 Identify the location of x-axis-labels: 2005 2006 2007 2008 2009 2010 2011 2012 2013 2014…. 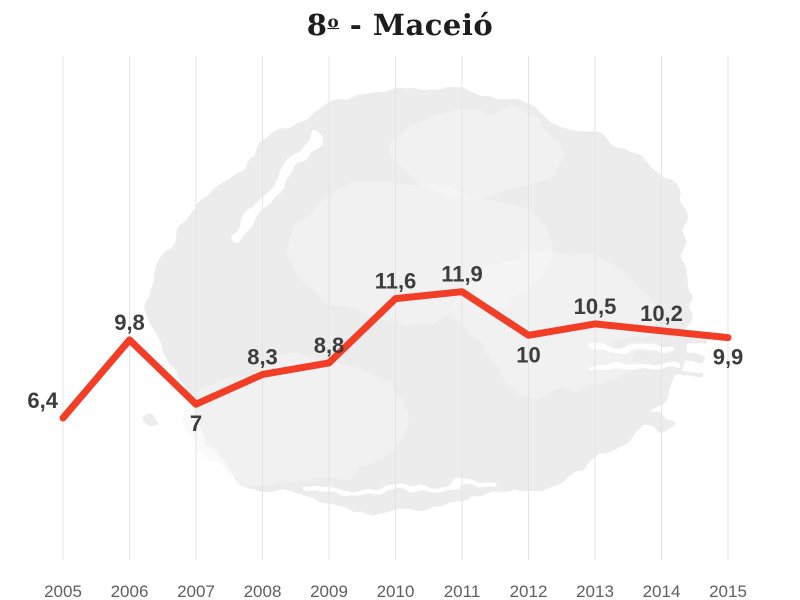
(395, 591).